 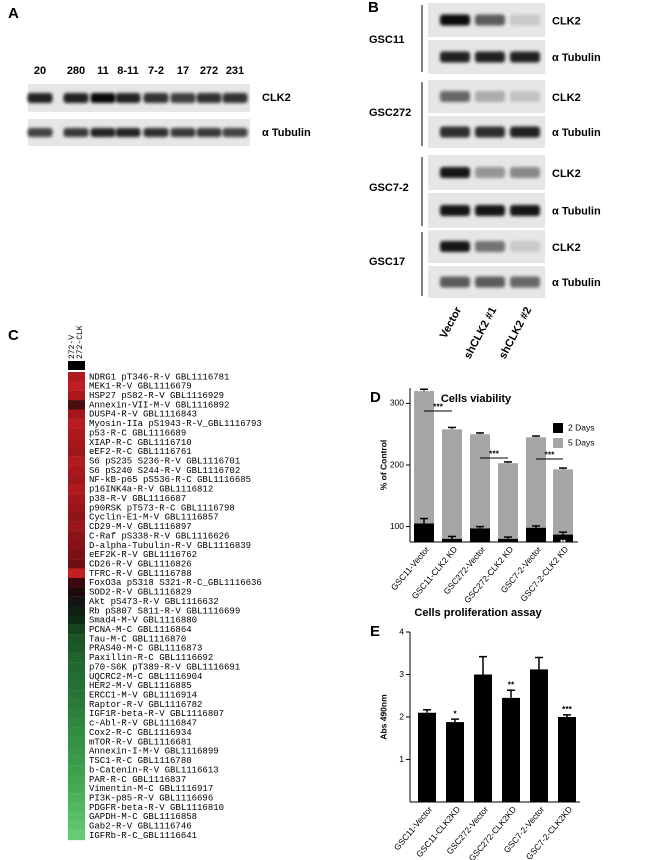 What do you see at coordinates (140, 593) in the screenshot?
I see `row-label: SOD2-R-V GBL1116829` at bounding box center [140, 593].